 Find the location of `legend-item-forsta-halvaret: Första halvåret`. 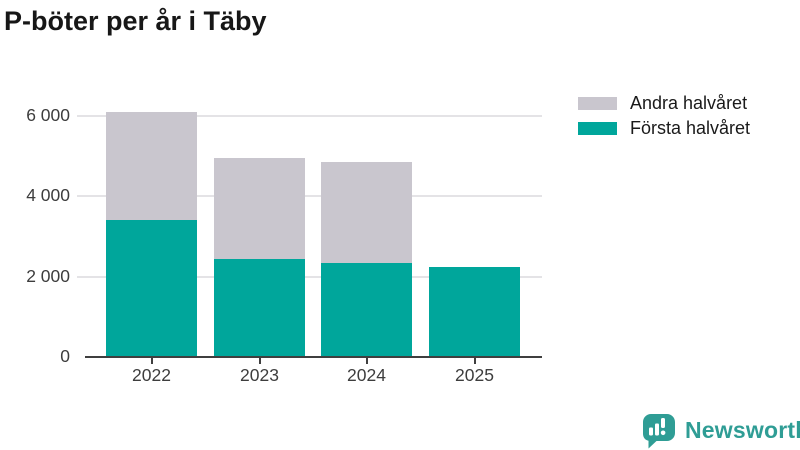

legend-item-forsta-halvaret: Första halvåret is located at coordinates (664, 128).